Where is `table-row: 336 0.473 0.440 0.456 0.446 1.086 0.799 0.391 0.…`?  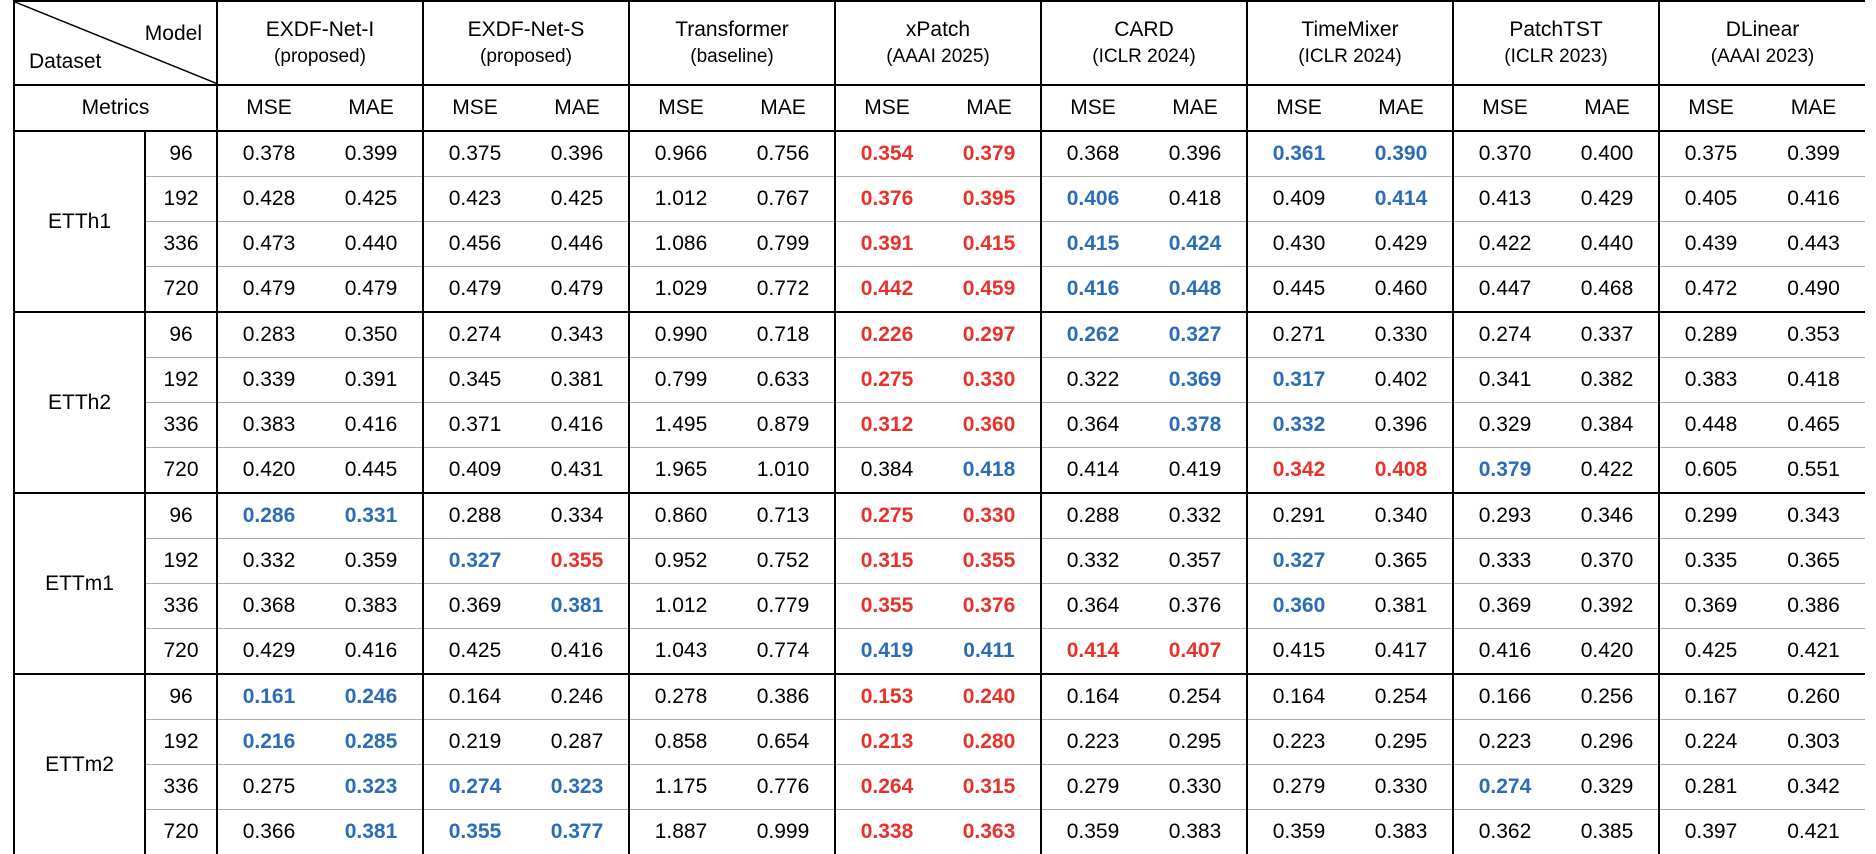
table-row: 336 0.473 0.440 0.456 0.446 1.086 0.799 0.391 0.… is located at coordinates (939, 244).